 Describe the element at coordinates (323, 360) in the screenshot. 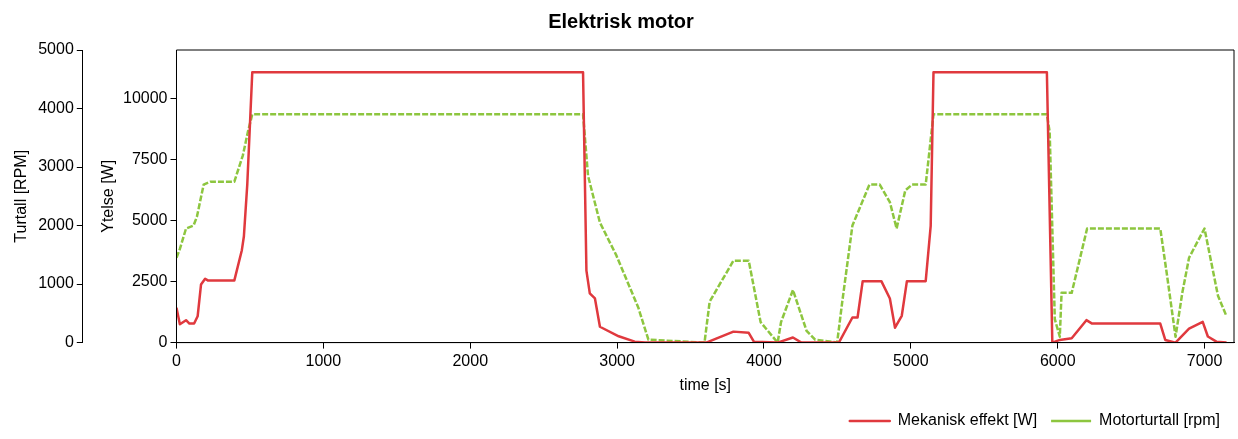

I see `x-tick-label: 1000` at that location.